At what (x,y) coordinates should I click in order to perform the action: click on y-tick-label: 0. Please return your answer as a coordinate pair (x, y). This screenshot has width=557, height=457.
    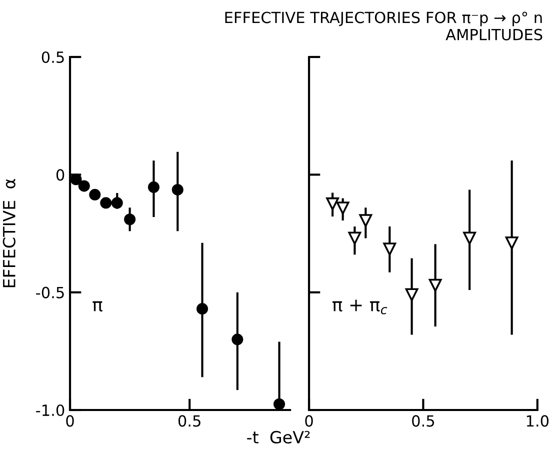
    Looking at the image, I should click on (60, 175).